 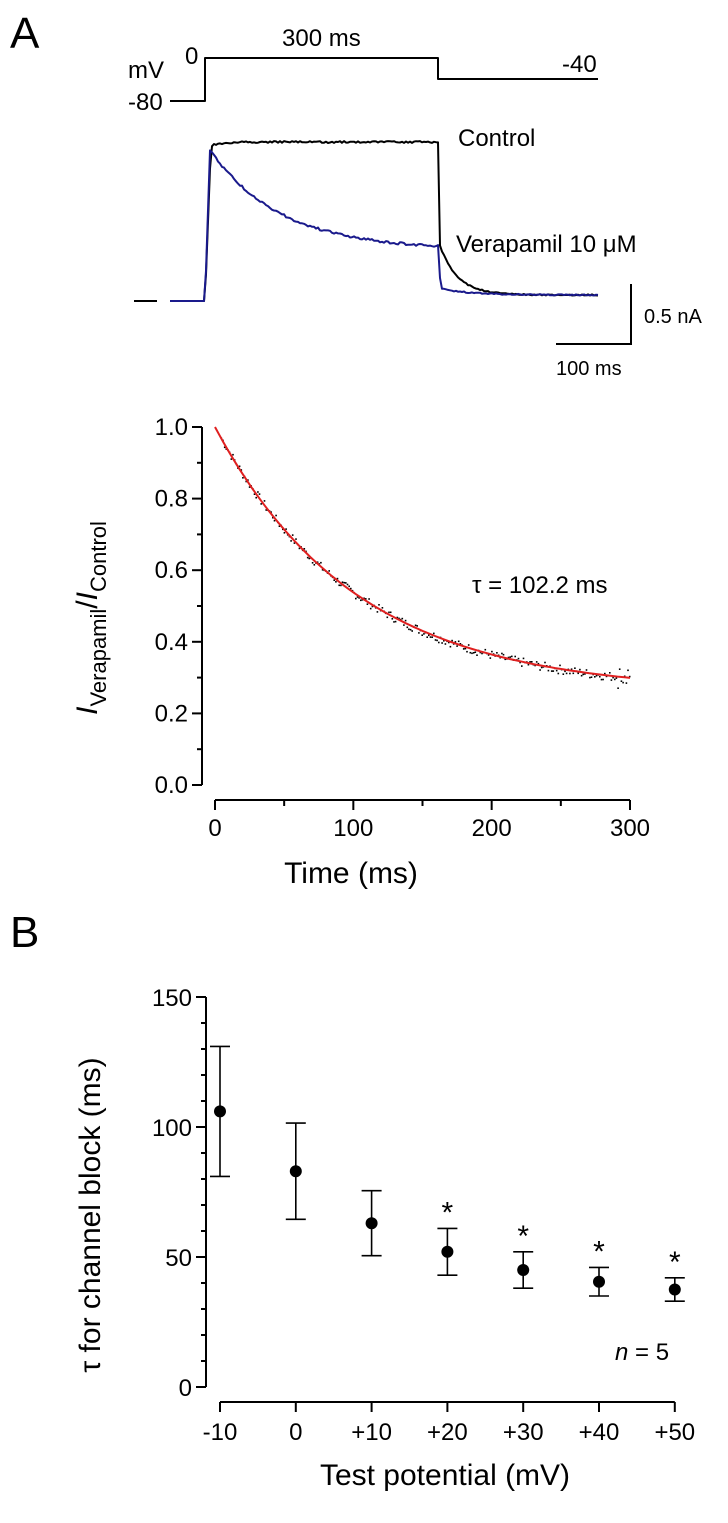 I want to click on holding-potential-label: -80, so click(x=145, y=102).